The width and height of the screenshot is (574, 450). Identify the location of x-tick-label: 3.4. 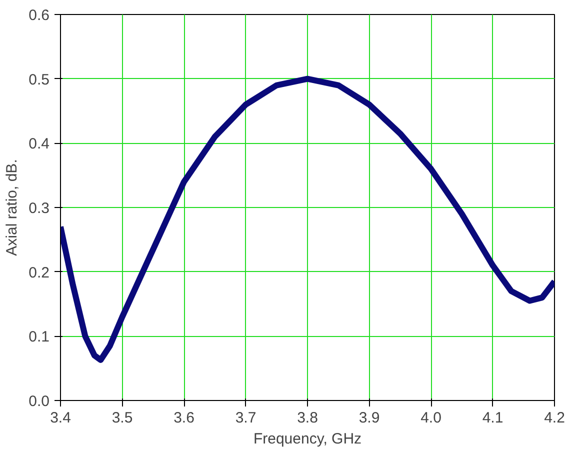
(60, 418).